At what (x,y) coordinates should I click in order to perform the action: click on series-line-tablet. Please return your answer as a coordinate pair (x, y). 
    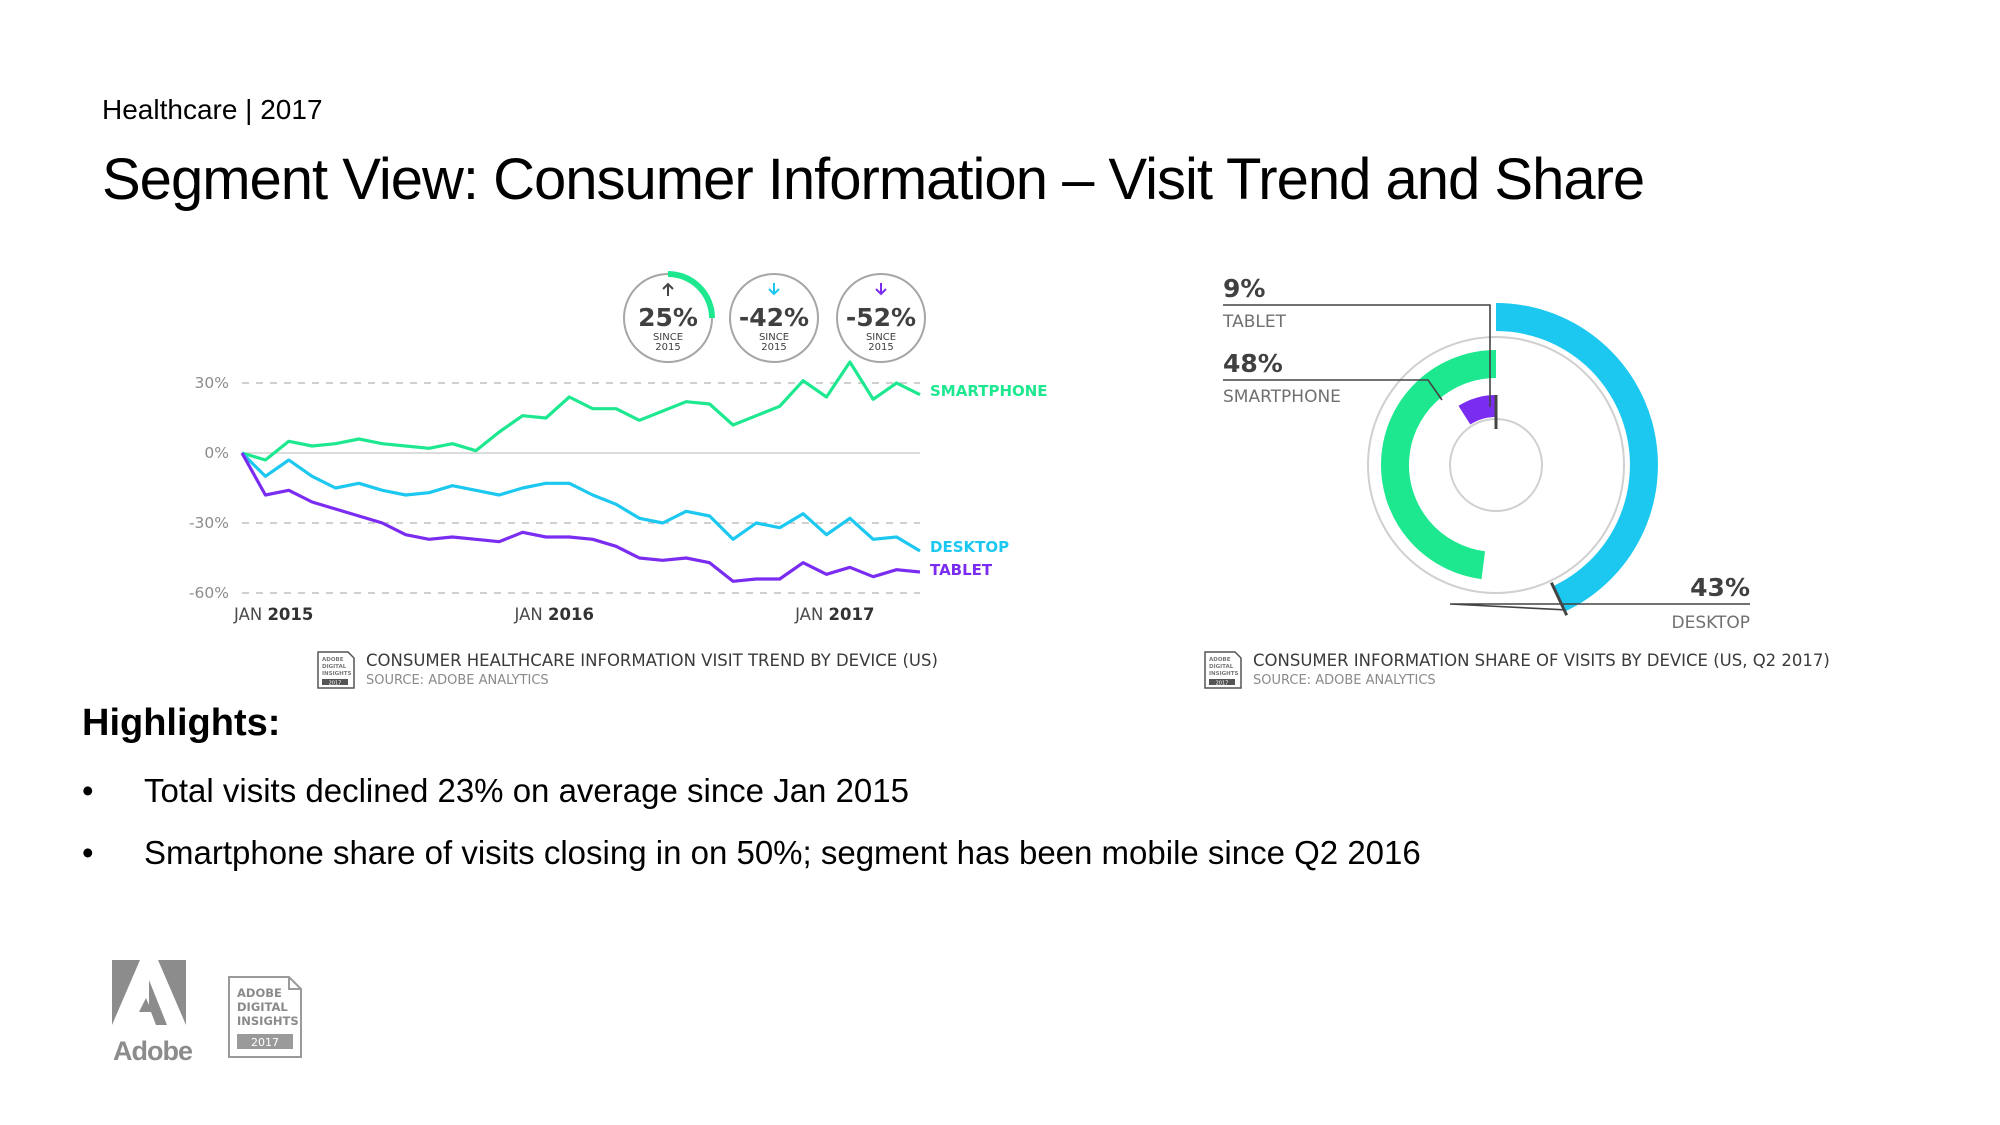
    Looking at the image, I should click on (580, 517).